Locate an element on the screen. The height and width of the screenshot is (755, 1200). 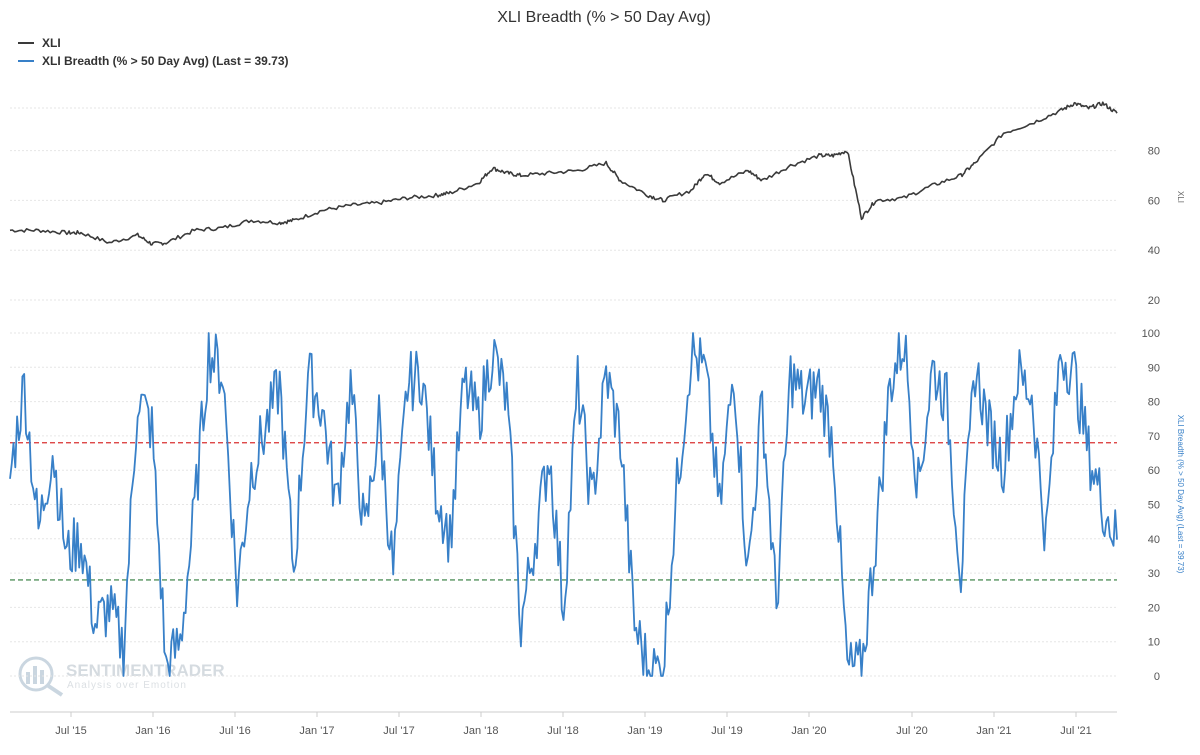
breadth-y-tick-label: 20 is located at coordinates (1154, 608).